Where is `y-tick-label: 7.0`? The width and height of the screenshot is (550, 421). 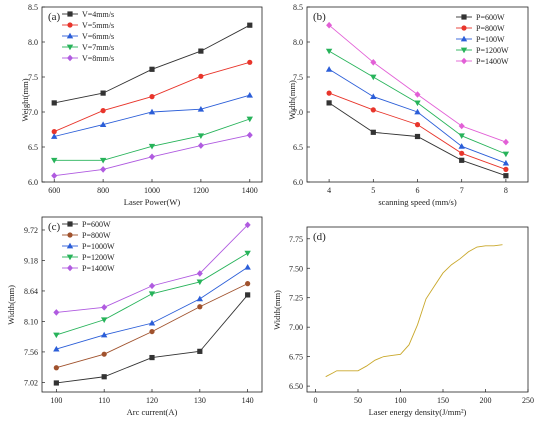 y-tick-label: 7.0 is located at coordinates (298, 112).